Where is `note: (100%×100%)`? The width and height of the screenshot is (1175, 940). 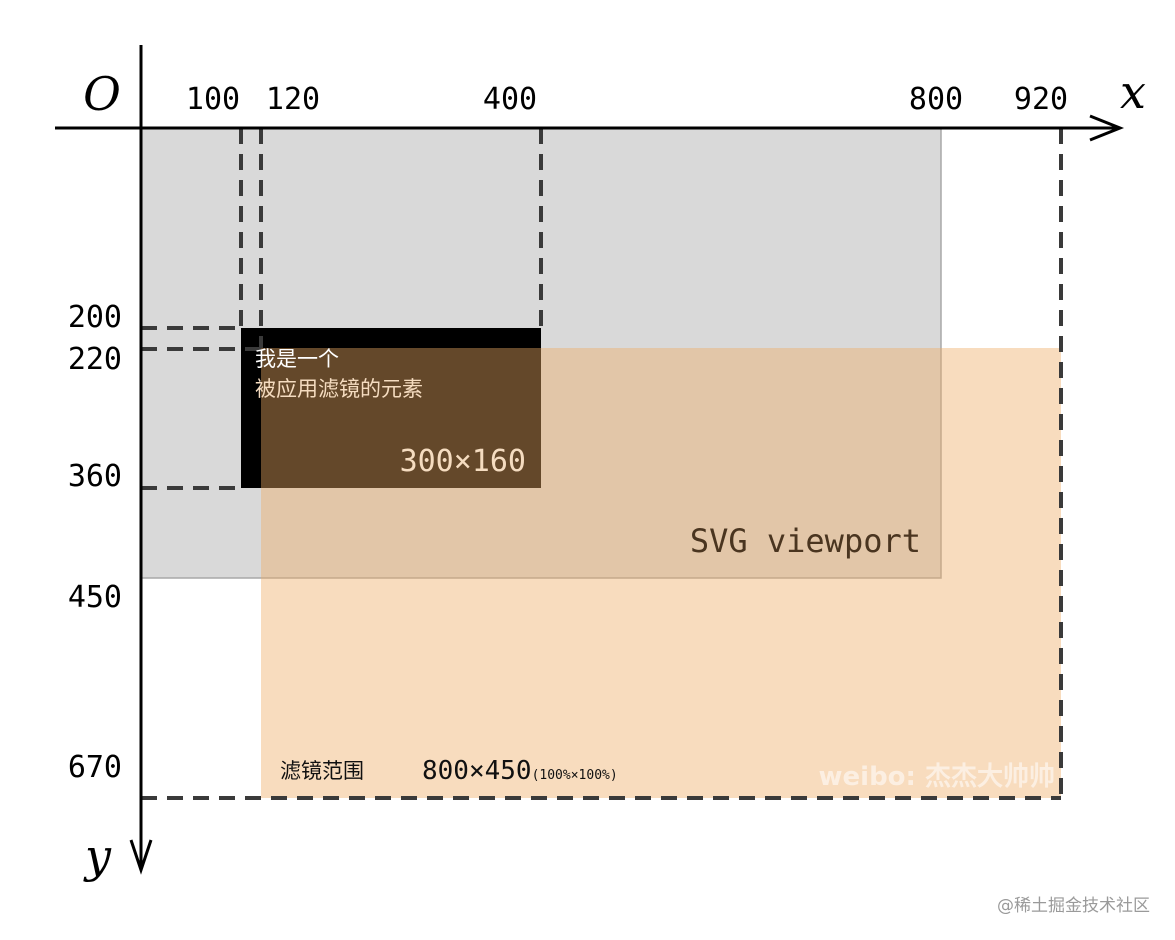 note: (100%×100%) is located at coordinates (575, 775).